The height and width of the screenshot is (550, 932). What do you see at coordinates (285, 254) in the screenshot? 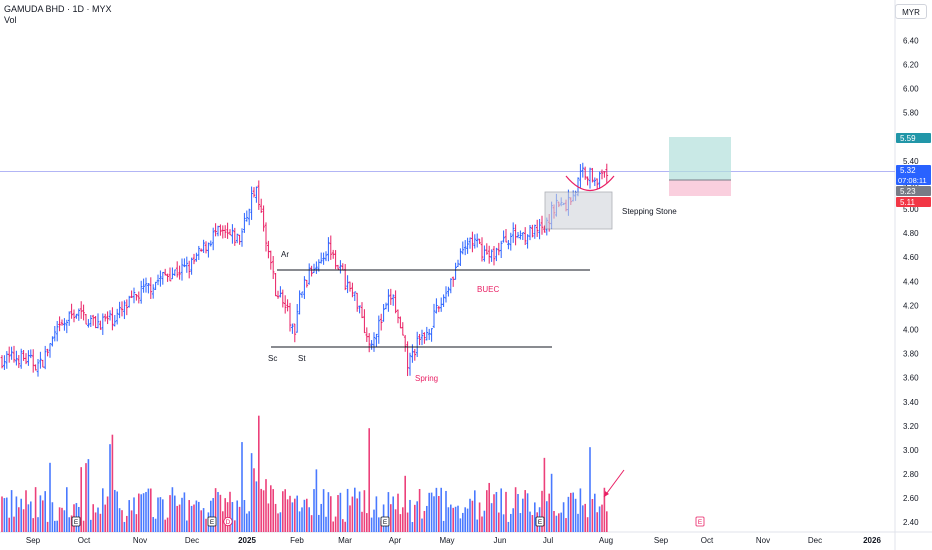
I see `annotation-label: Ar` at bounding box center [285, 254].